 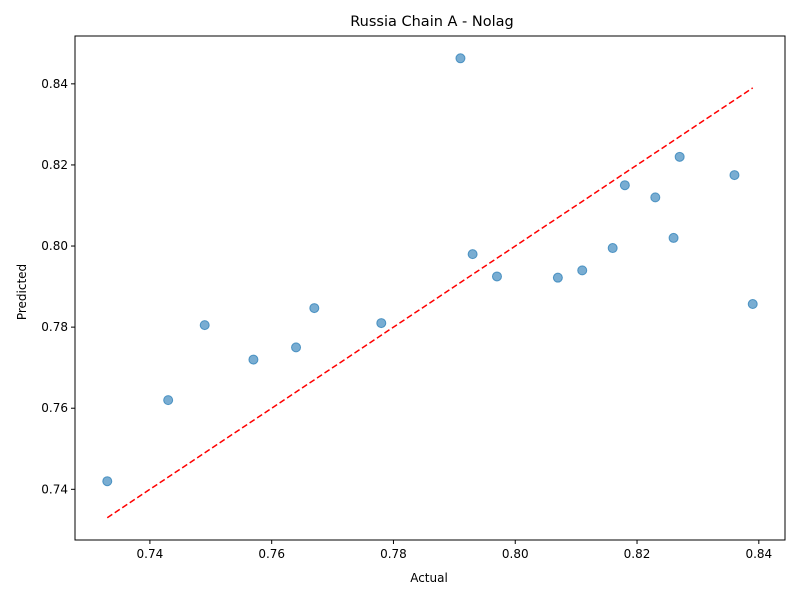 What do you see at coordinates (58, 286) in the screenshot?
I see `y-axis: 0.74 0.76 0.78 0.80 0.82 0.84` at bounding box center [58, 286].